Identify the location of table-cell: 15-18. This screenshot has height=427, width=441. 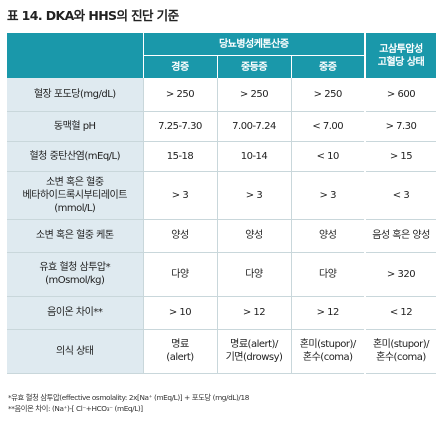
(179, 156).